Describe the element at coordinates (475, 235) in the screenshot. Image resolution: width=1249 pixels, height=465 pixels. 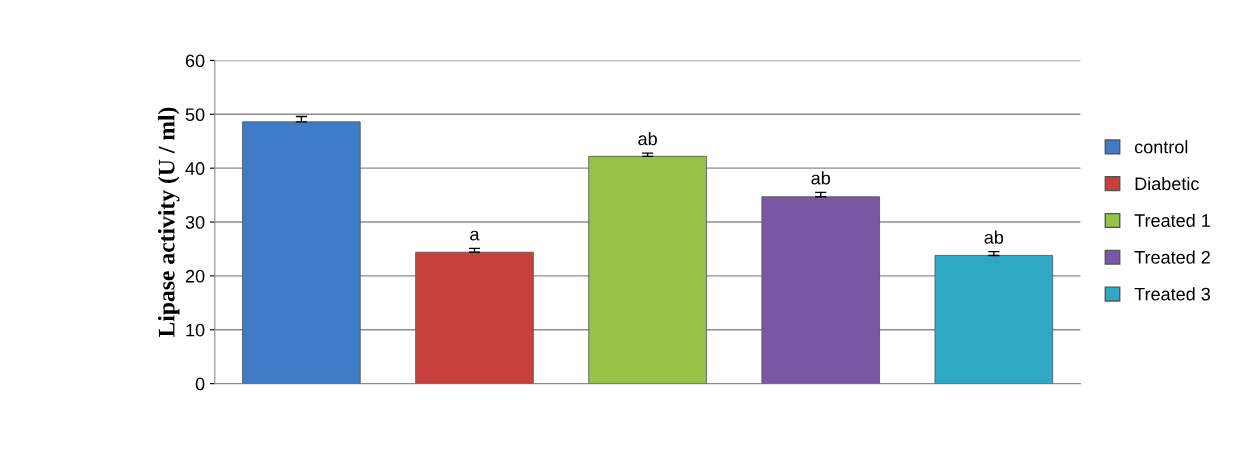
I see `data-label: a` at that location.